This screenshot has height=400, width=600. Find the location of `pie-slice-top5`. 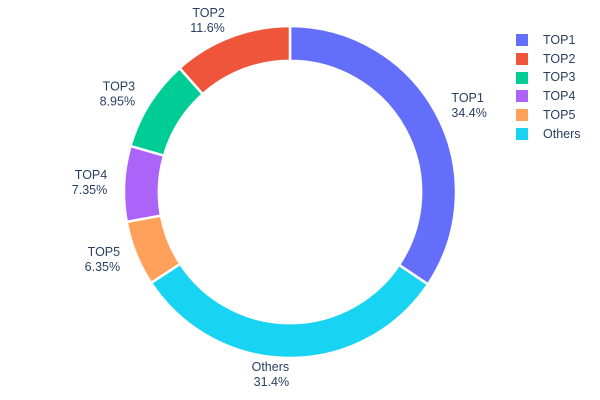

pie-slice-top5 is located at coordinates (154, 249).